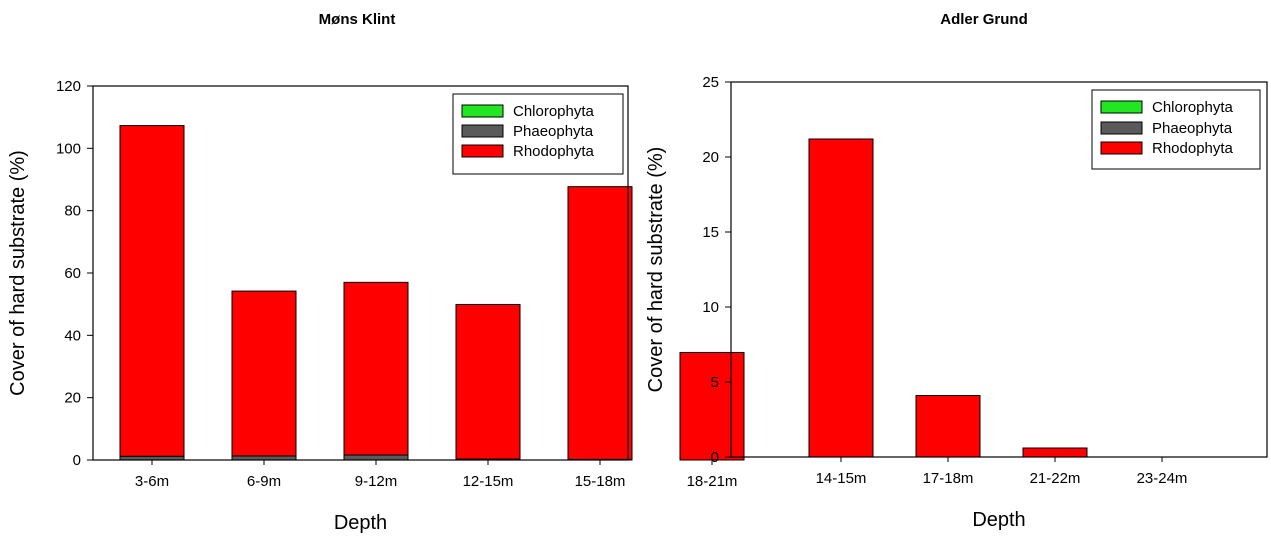  What do you see at coordinates (264, 373) in the screenshot?
I see `bar-rhodophyta-6-9m` at bounding box center [264, 373].